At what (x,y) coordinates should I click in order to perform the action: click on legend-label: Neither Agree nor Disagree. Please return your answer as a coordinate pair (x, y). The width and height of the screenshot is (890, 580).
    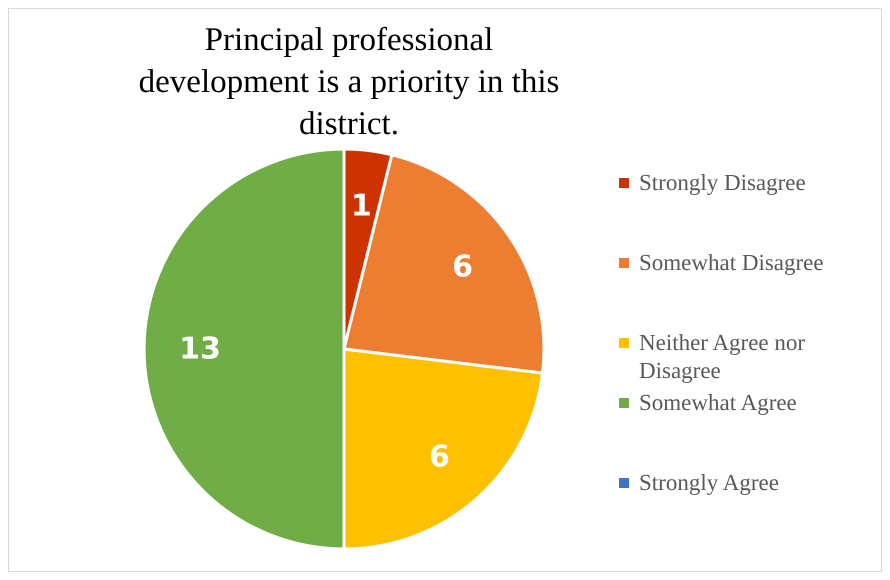
    Looking at the image, I should click on (722, 357).